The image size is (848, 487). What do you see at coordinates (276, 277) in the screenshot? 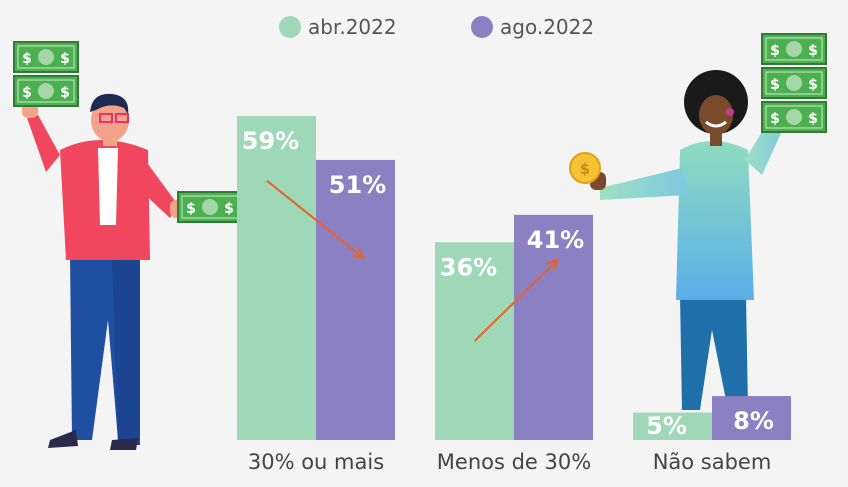
I see `bar-30-ou-mais-abr-2022` at bounding box center [276, 277].